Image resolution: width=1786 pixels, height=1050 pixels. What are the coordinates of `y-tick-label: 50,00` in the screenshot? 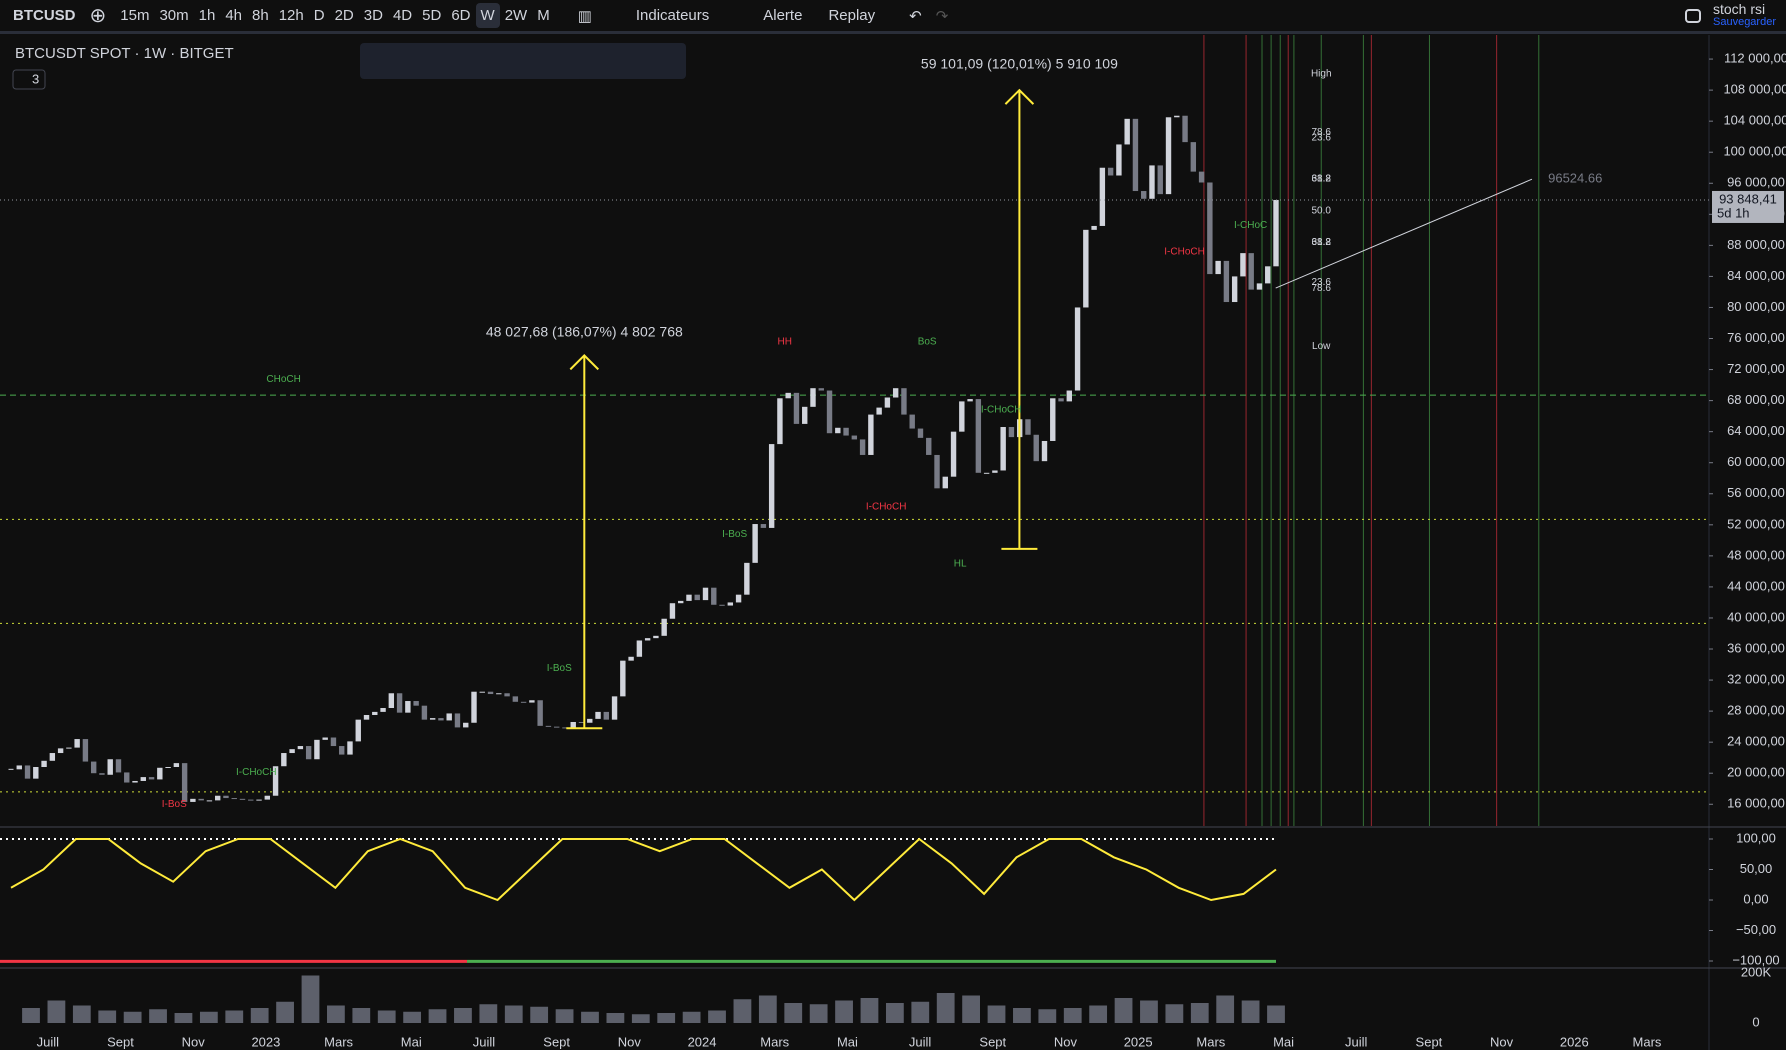 It's located at (1756, 868).